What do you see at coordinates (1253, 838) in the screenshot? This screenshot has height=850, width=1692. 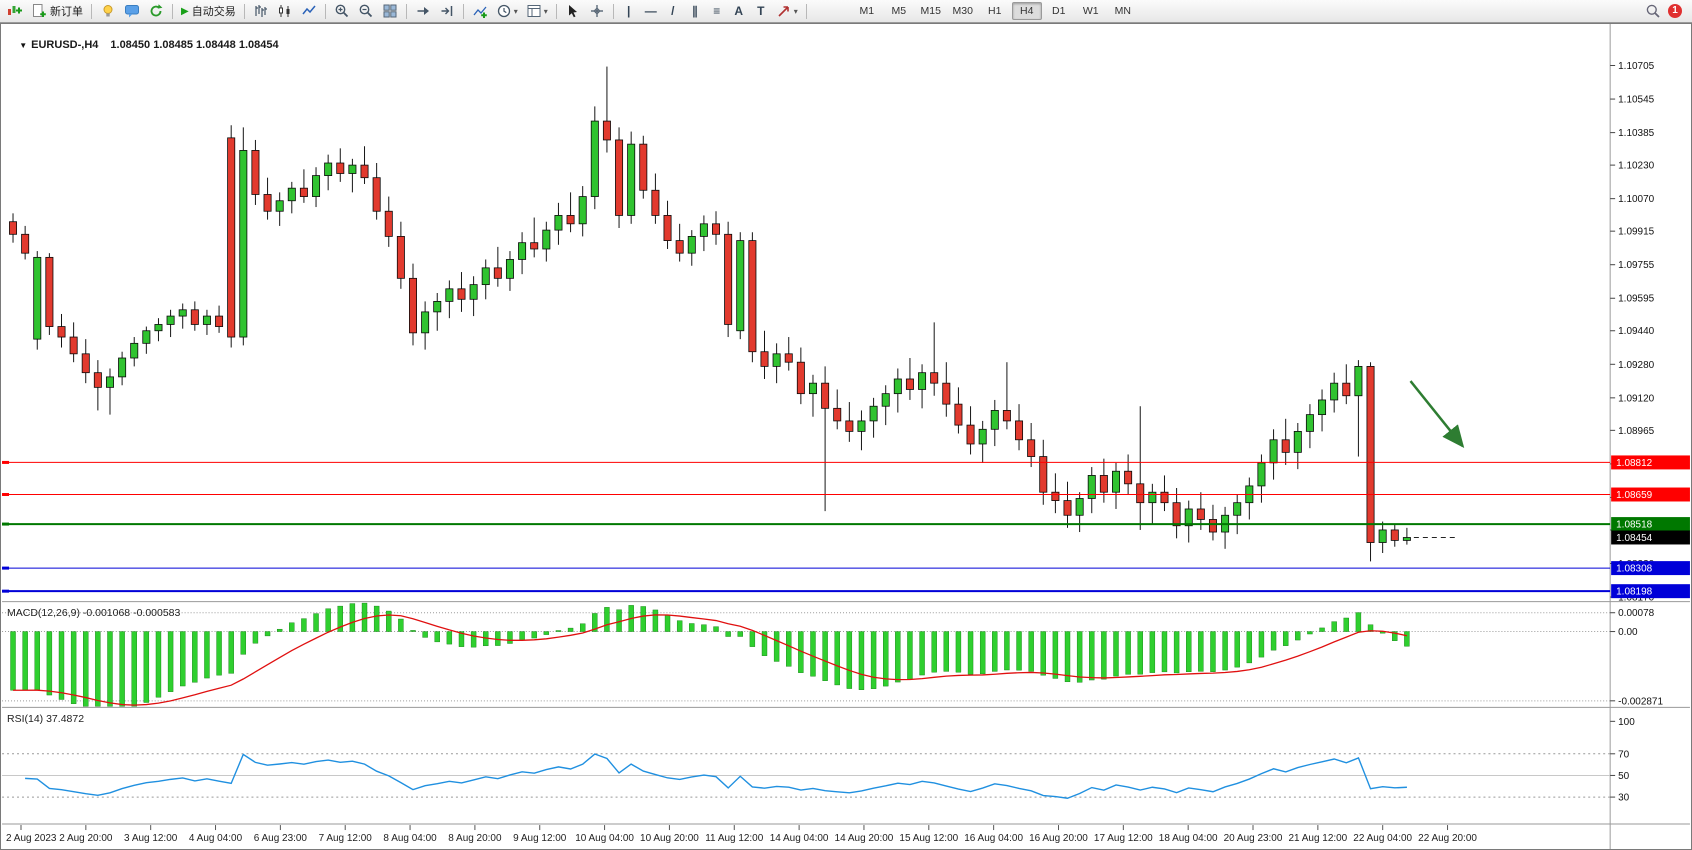 I see `svg-text: 20 Aug 23:00` at bounding box center [1253, 838].